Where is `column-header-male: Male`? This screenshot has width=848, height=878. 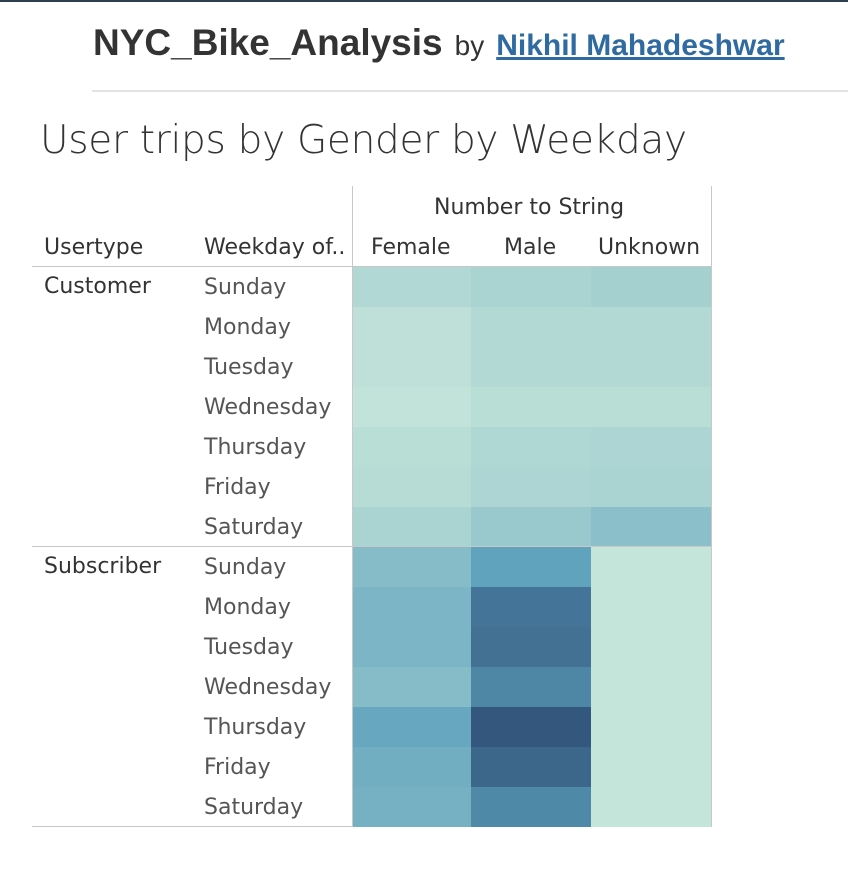
column-header-male: Male is located at coordinates (530, 247).